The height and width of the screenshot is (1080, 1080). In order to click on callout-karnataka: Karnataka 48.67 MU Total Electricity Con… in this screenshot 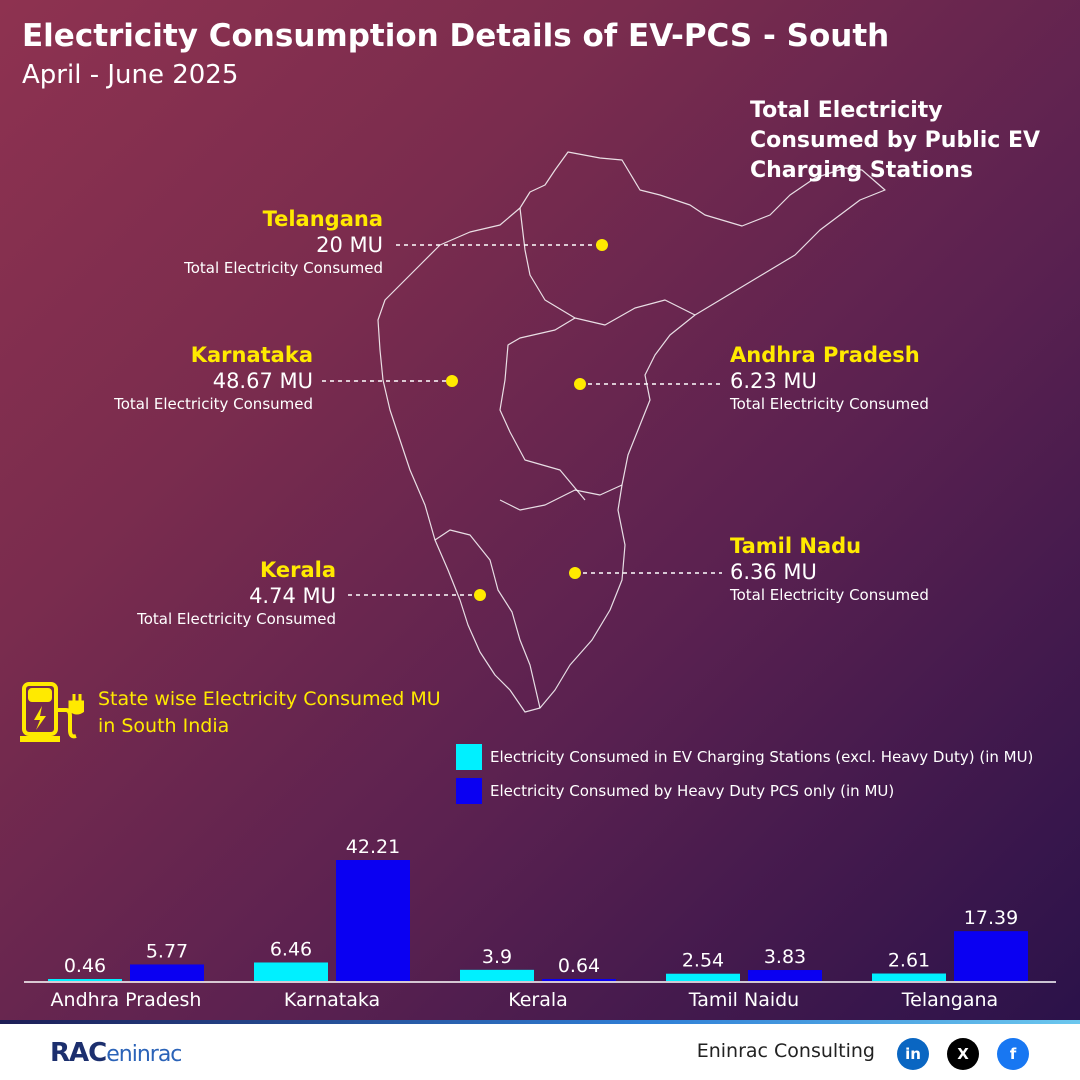, I will do `click(196, 378)`.